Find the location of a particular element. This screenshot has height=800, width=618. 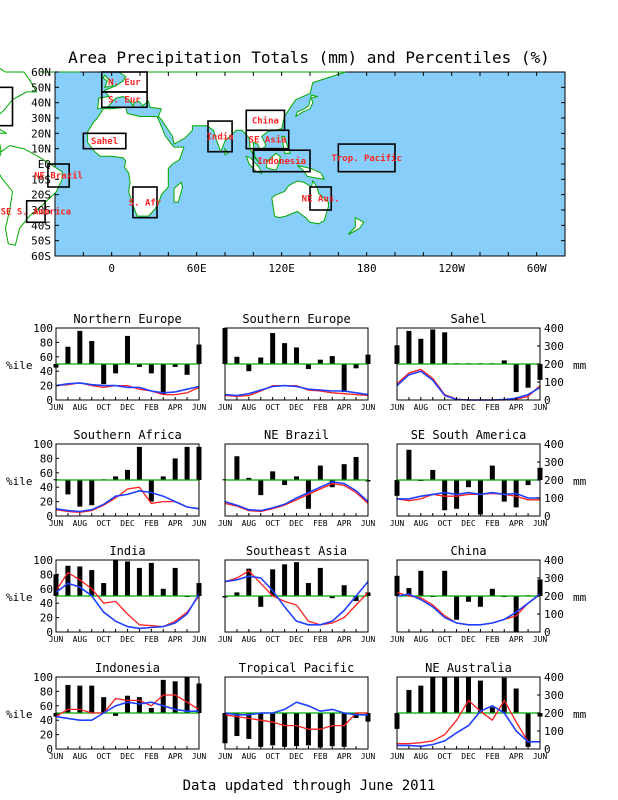

landmass-eurasia is located at coordinates (221, 117).